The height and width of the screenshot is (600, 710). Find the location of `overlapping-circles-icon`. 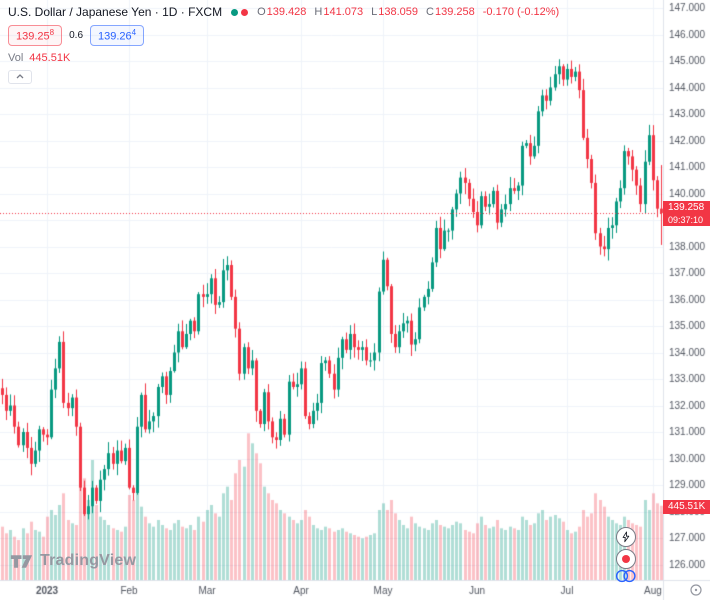

overlapping-circles-icon is located at coordinates (625, 576).